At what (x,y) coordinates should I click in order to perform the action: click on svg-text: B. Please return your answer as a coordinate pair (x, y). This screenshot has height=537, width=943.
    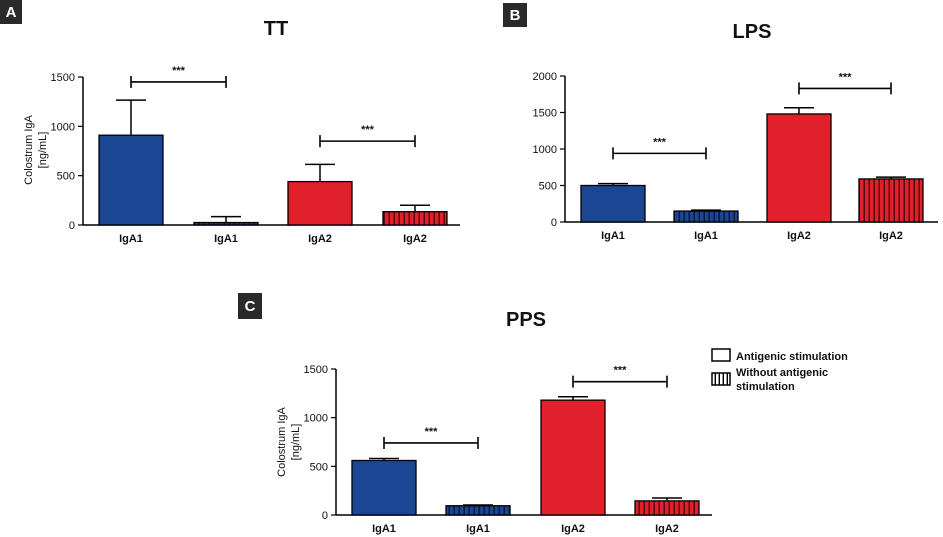
    Looking at the image, I should click on (515, 15).